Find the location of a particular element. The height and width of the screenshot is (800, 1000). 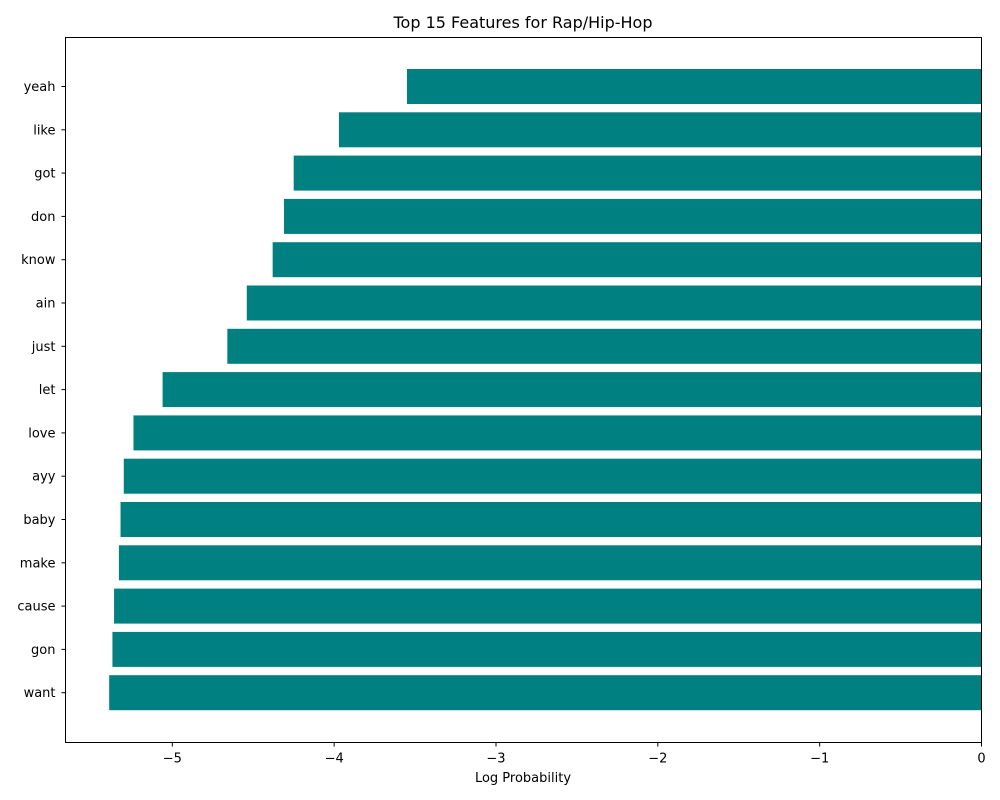

x-axis-label: Log Probability is located at coordinates (523, 778).